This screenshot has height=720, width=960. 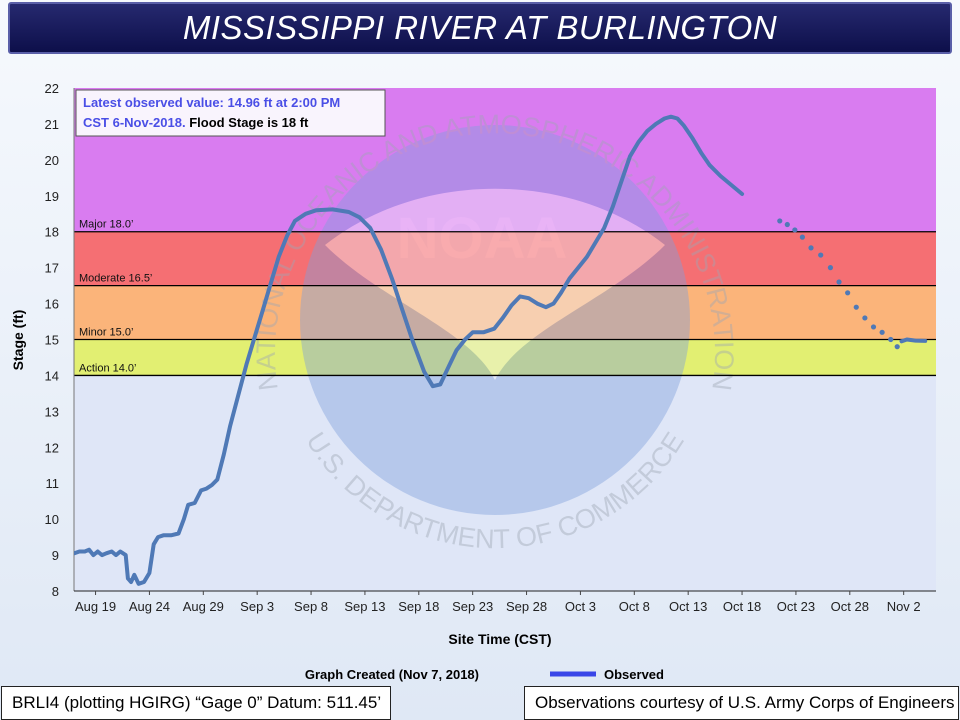 I want to click on title-bar: MISSISSIPPI RIVER AT BURLINGTON, so click(x=480, y=28).